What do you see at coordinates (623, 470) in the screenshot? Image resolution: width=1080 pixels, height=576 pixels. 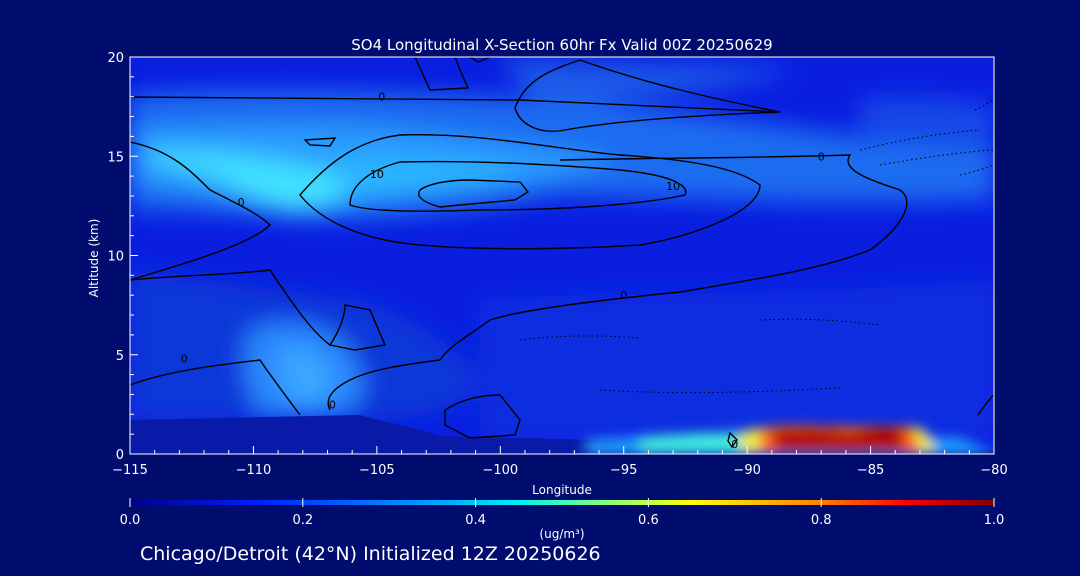 I see `x-tick-label: −95` at bounding box center [623, 470].